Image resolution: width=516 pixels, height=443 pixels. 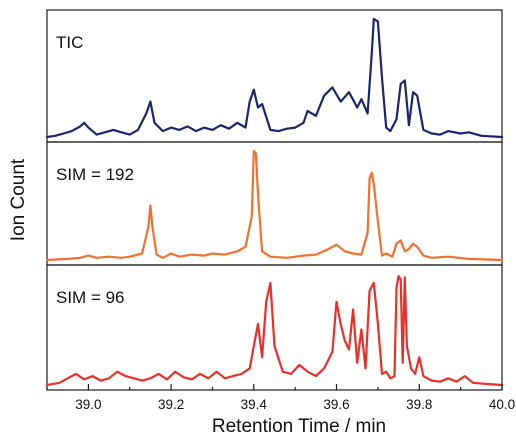 I want to click on x-tick-label: 39.6, so click(x=336, y=404).